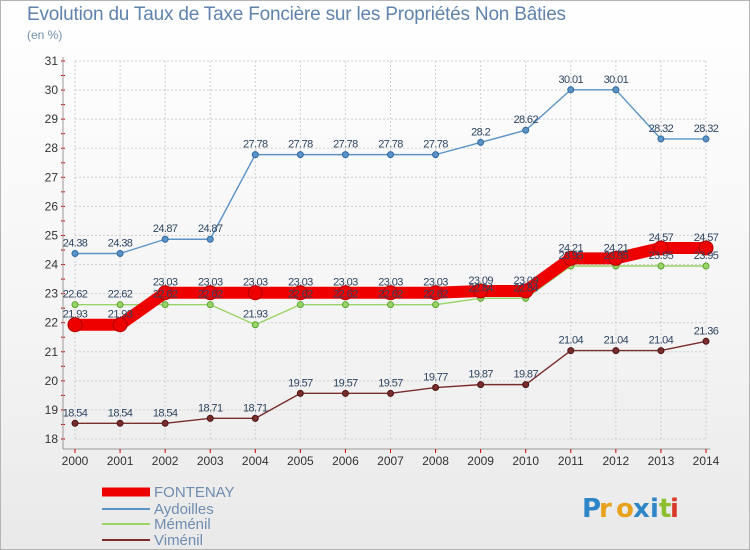  What do you see at coordinates (661, 461) in the screenshot?
I see `x-tick-label: 2013` at bounding box center [661, 461].